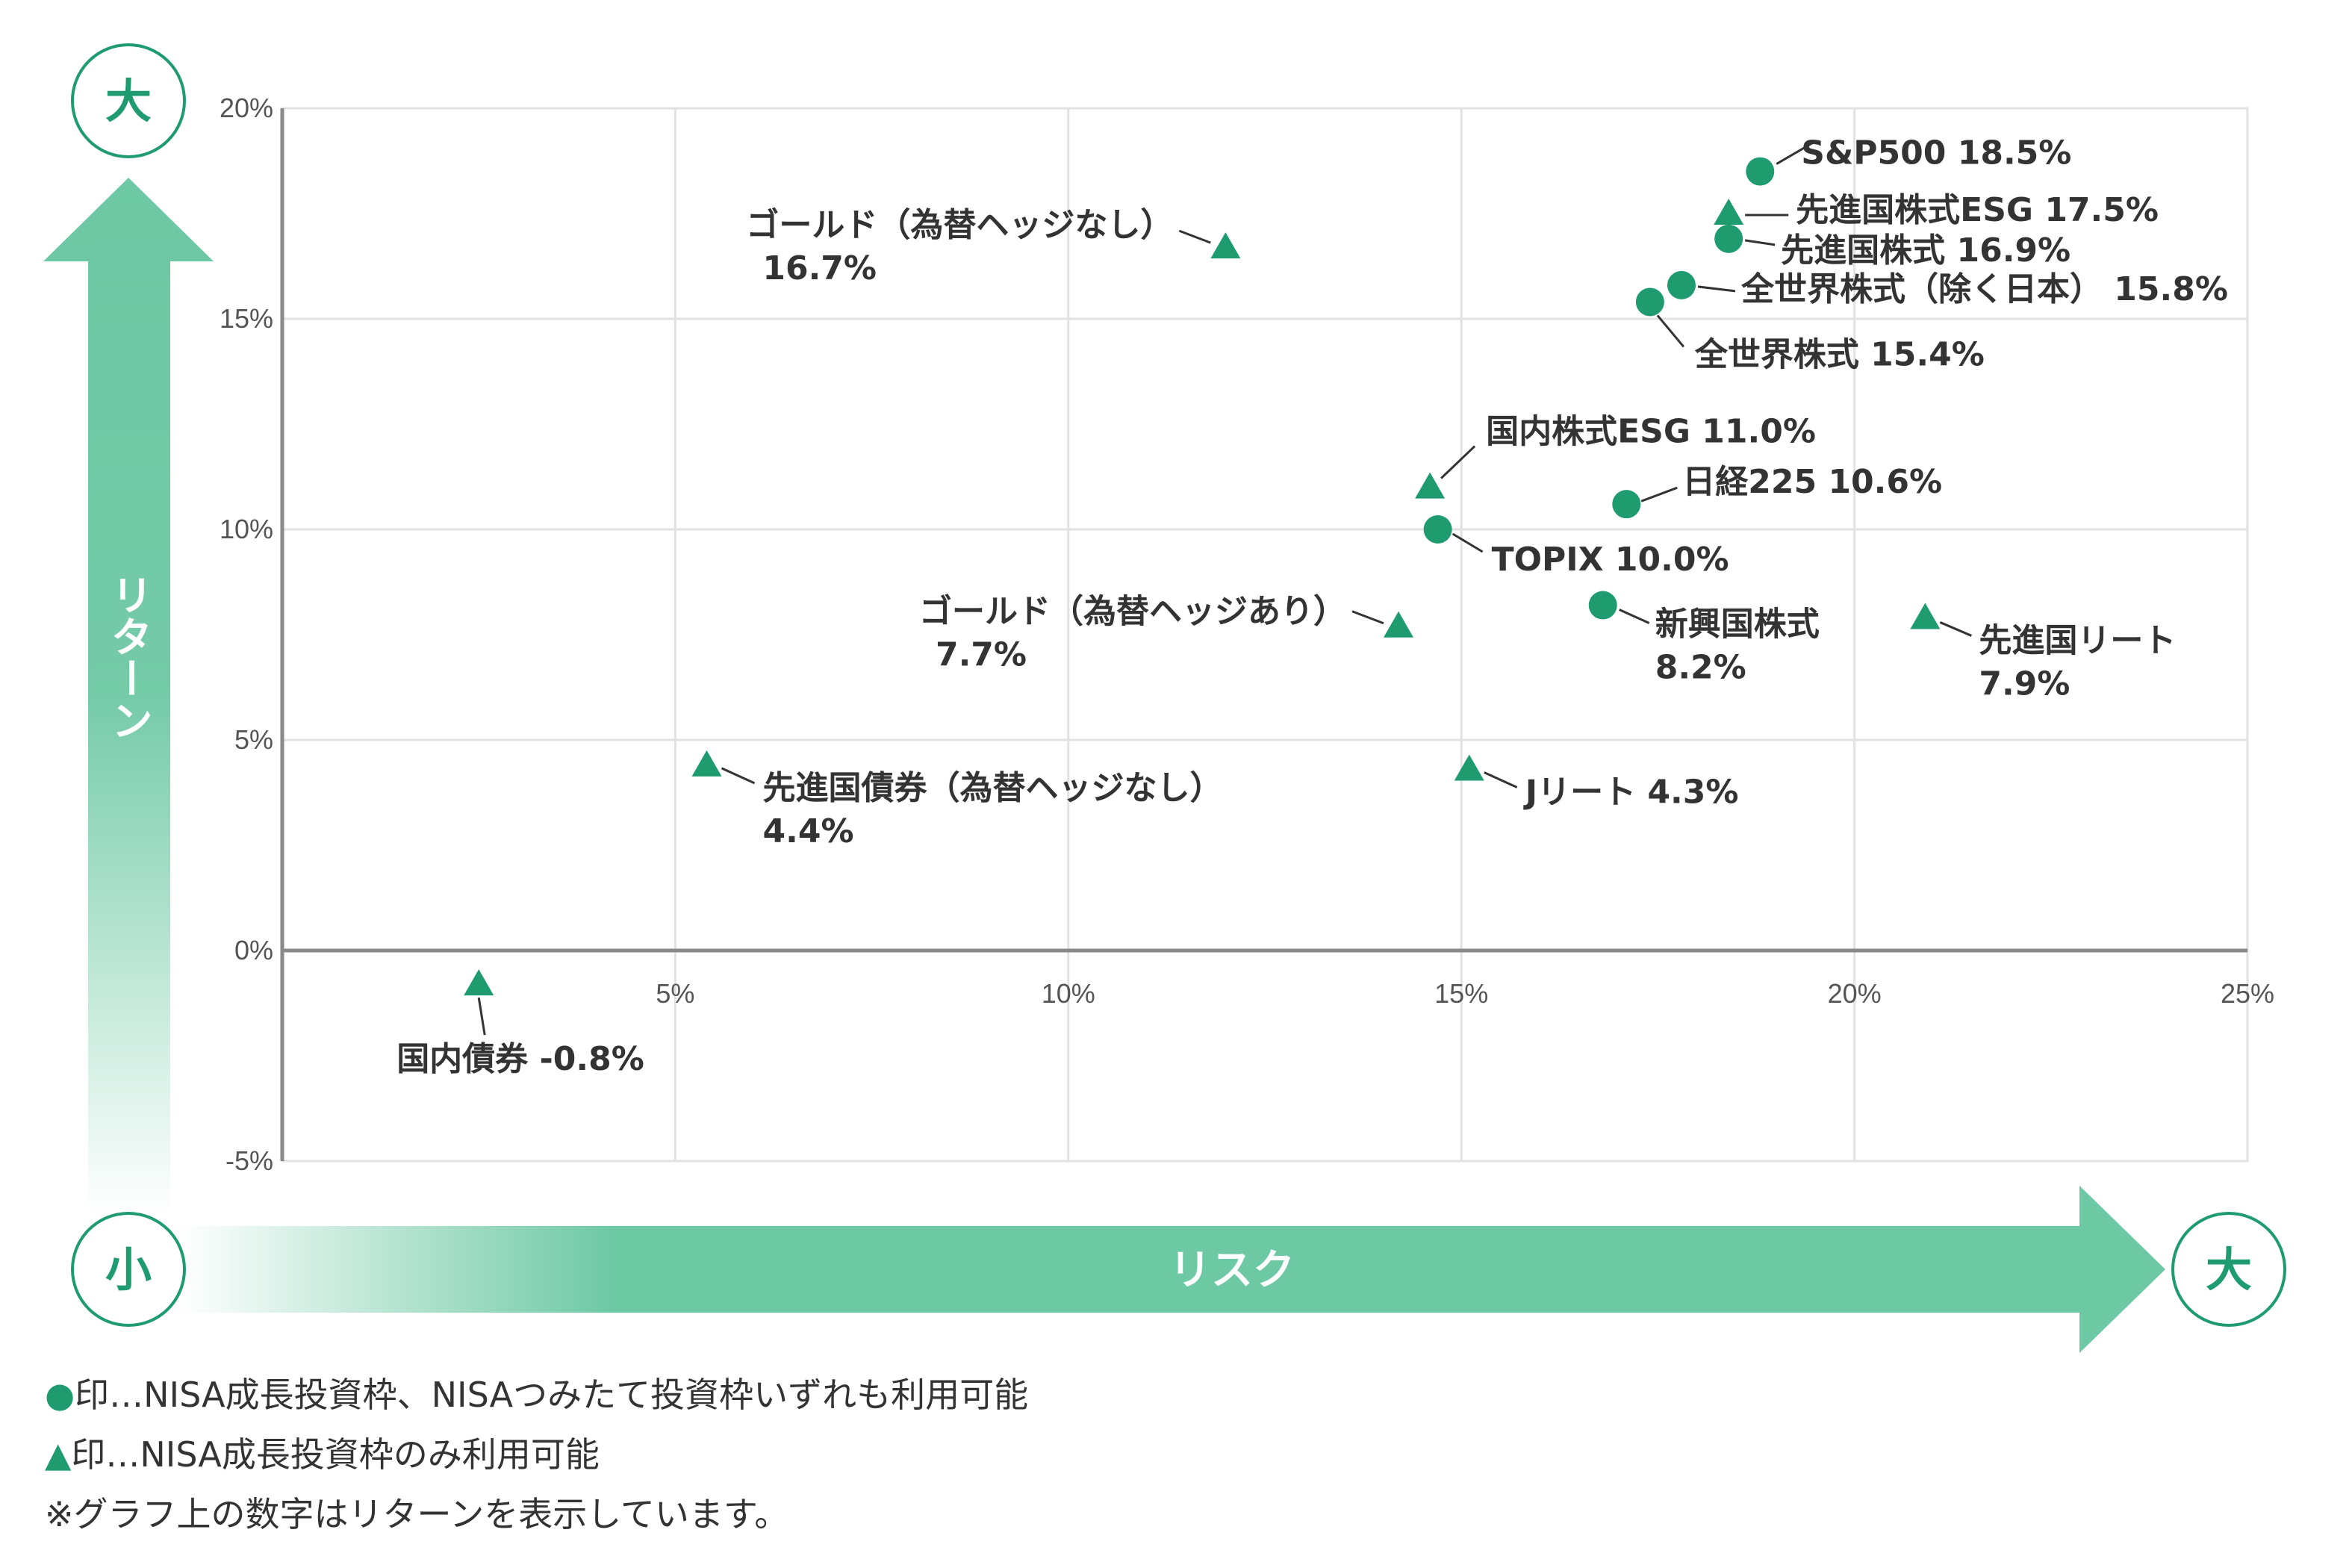  I want to click on risk-arrow, so click(1172, 1269).